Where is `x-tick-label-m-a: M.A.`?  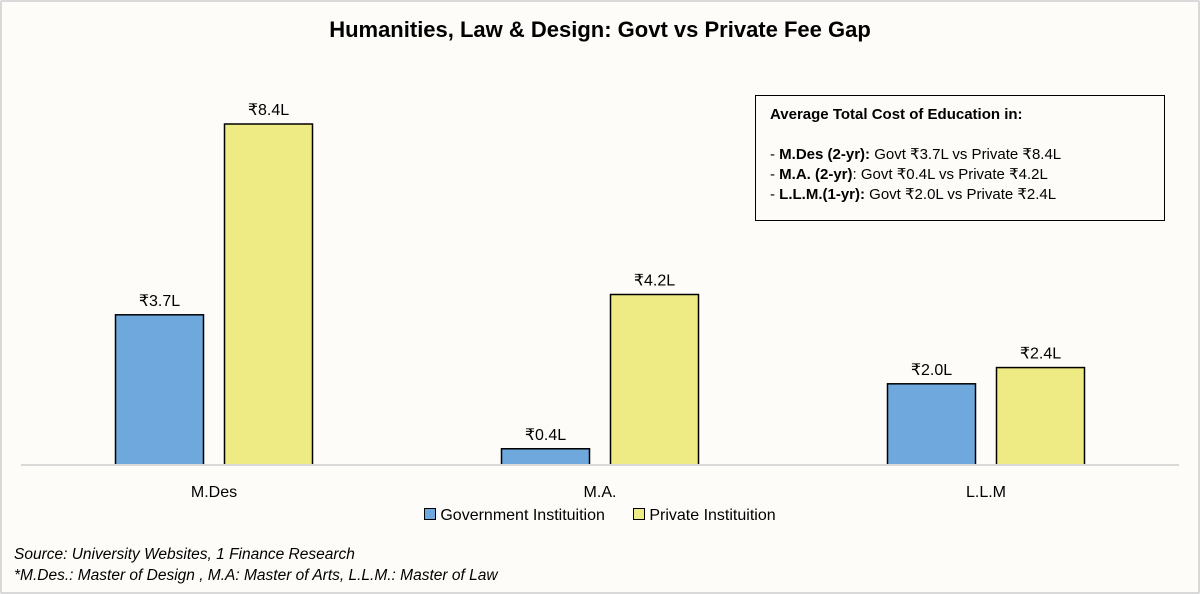
x-tick-label-m-a: M.A. is located at coordinates (600, 492).